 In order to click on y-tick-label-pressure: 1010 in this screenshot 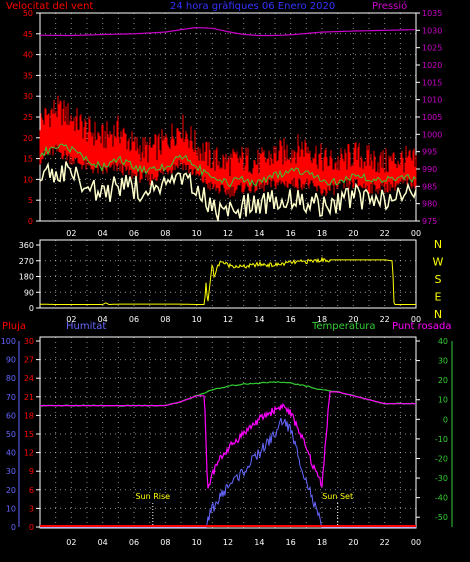, I will do `click(432, 100)`.